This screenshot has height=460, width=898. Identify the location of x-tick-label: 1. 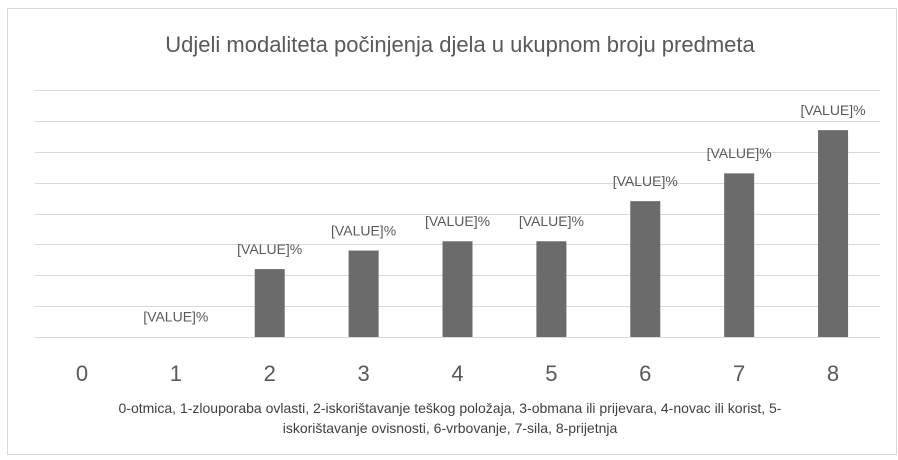
(176, 373).